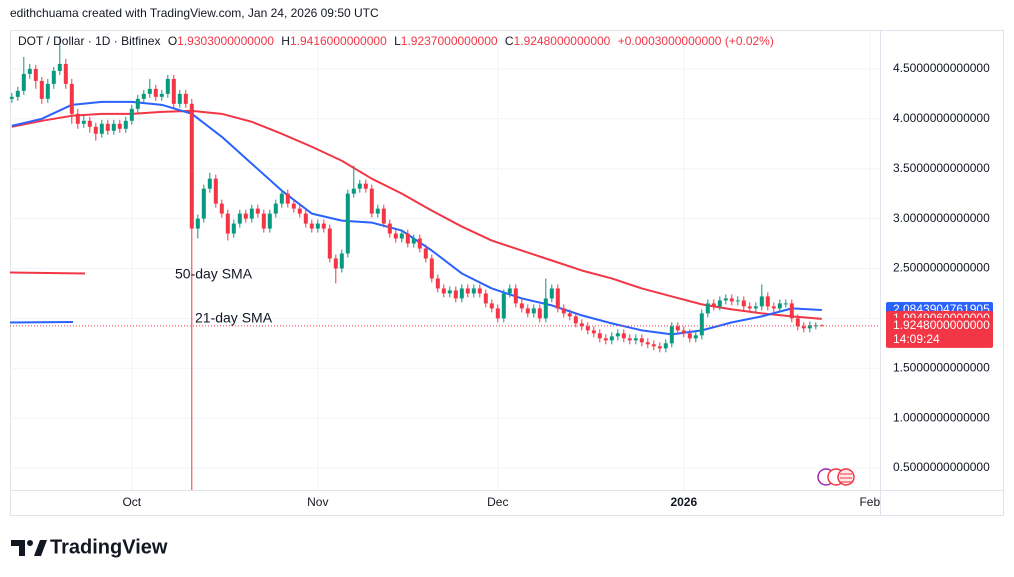 The height and width of the screenshot is (577, 1014). What do you see at coordinates (562, 41) in the screenshot?
I see `legend-value: 1.9248000000000` at bounding box center [562, 41].